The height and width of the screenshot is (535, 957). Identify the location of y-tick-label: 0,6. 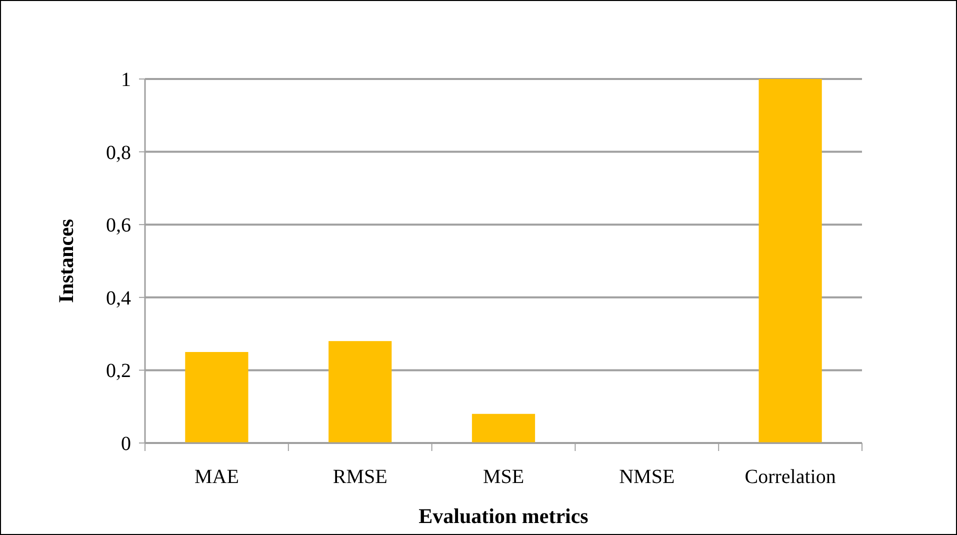
(118, 225).